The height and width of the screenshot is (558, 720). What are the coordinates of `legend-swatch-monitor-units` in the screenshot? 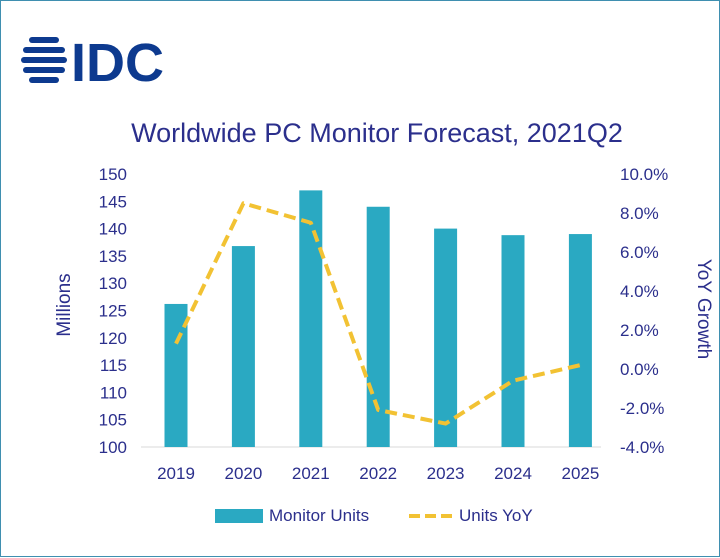 It's located at (239, 516).